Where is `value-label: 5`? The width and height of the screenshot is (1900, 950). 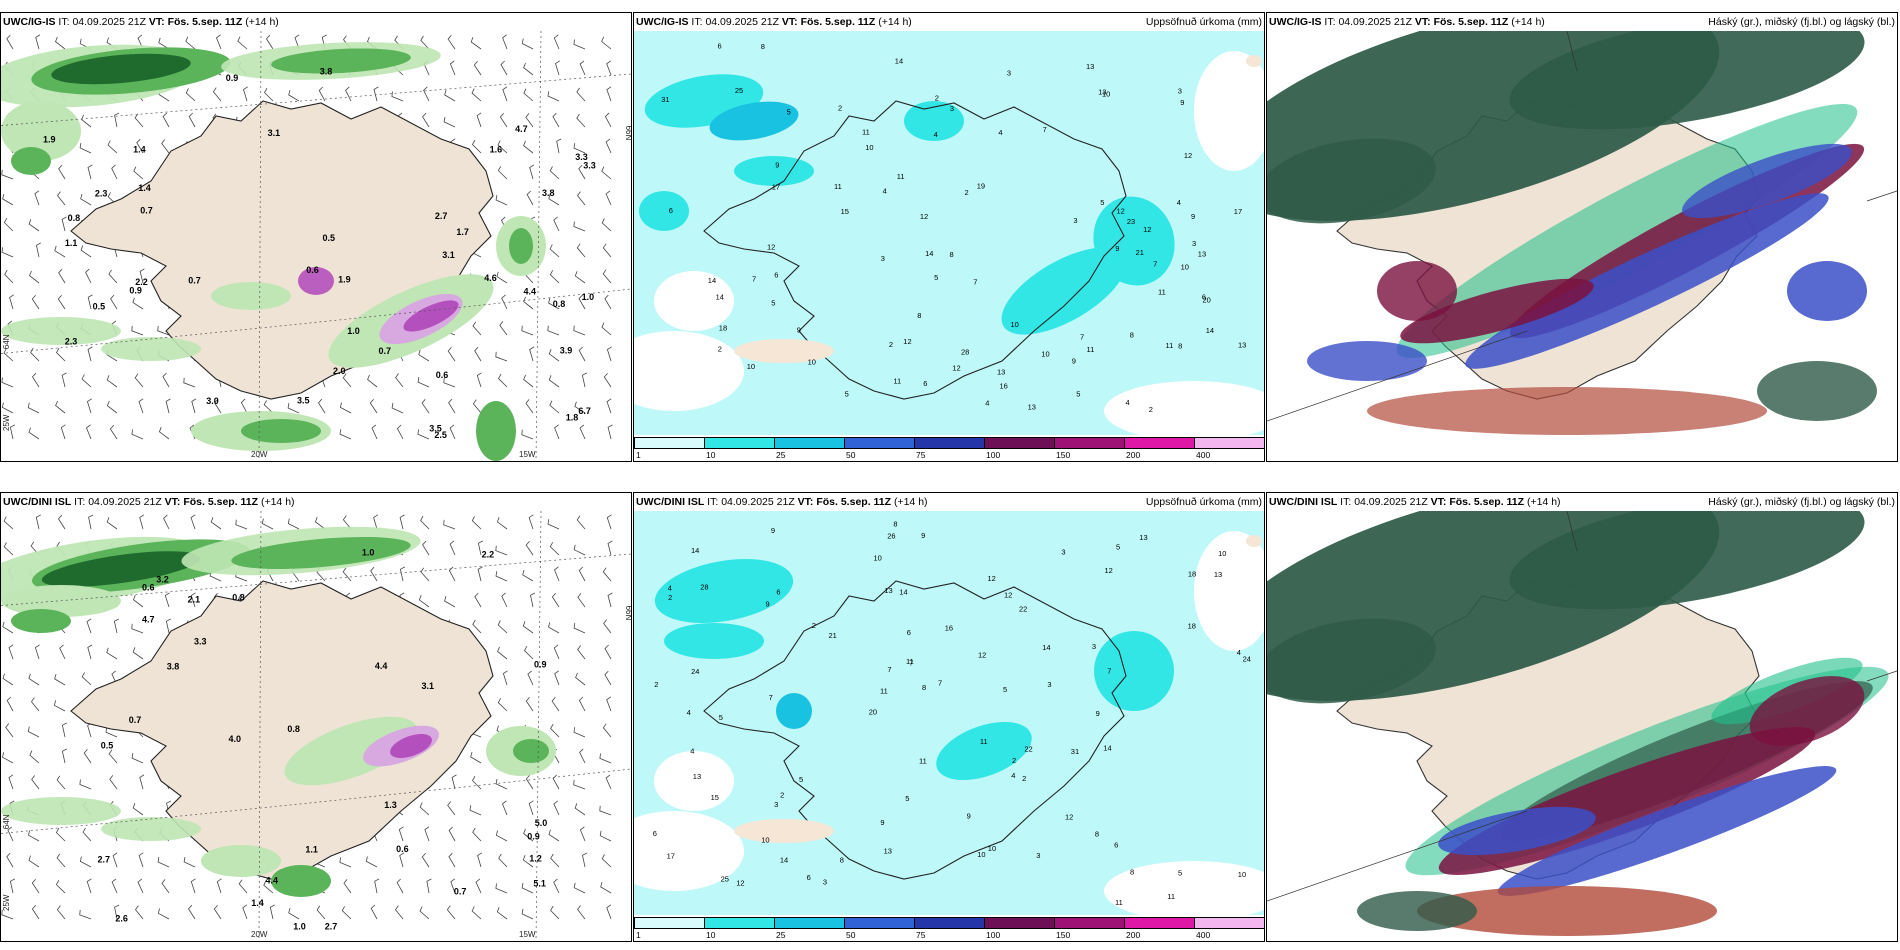
value-label: 5 is located at coordinates (1078, 393).